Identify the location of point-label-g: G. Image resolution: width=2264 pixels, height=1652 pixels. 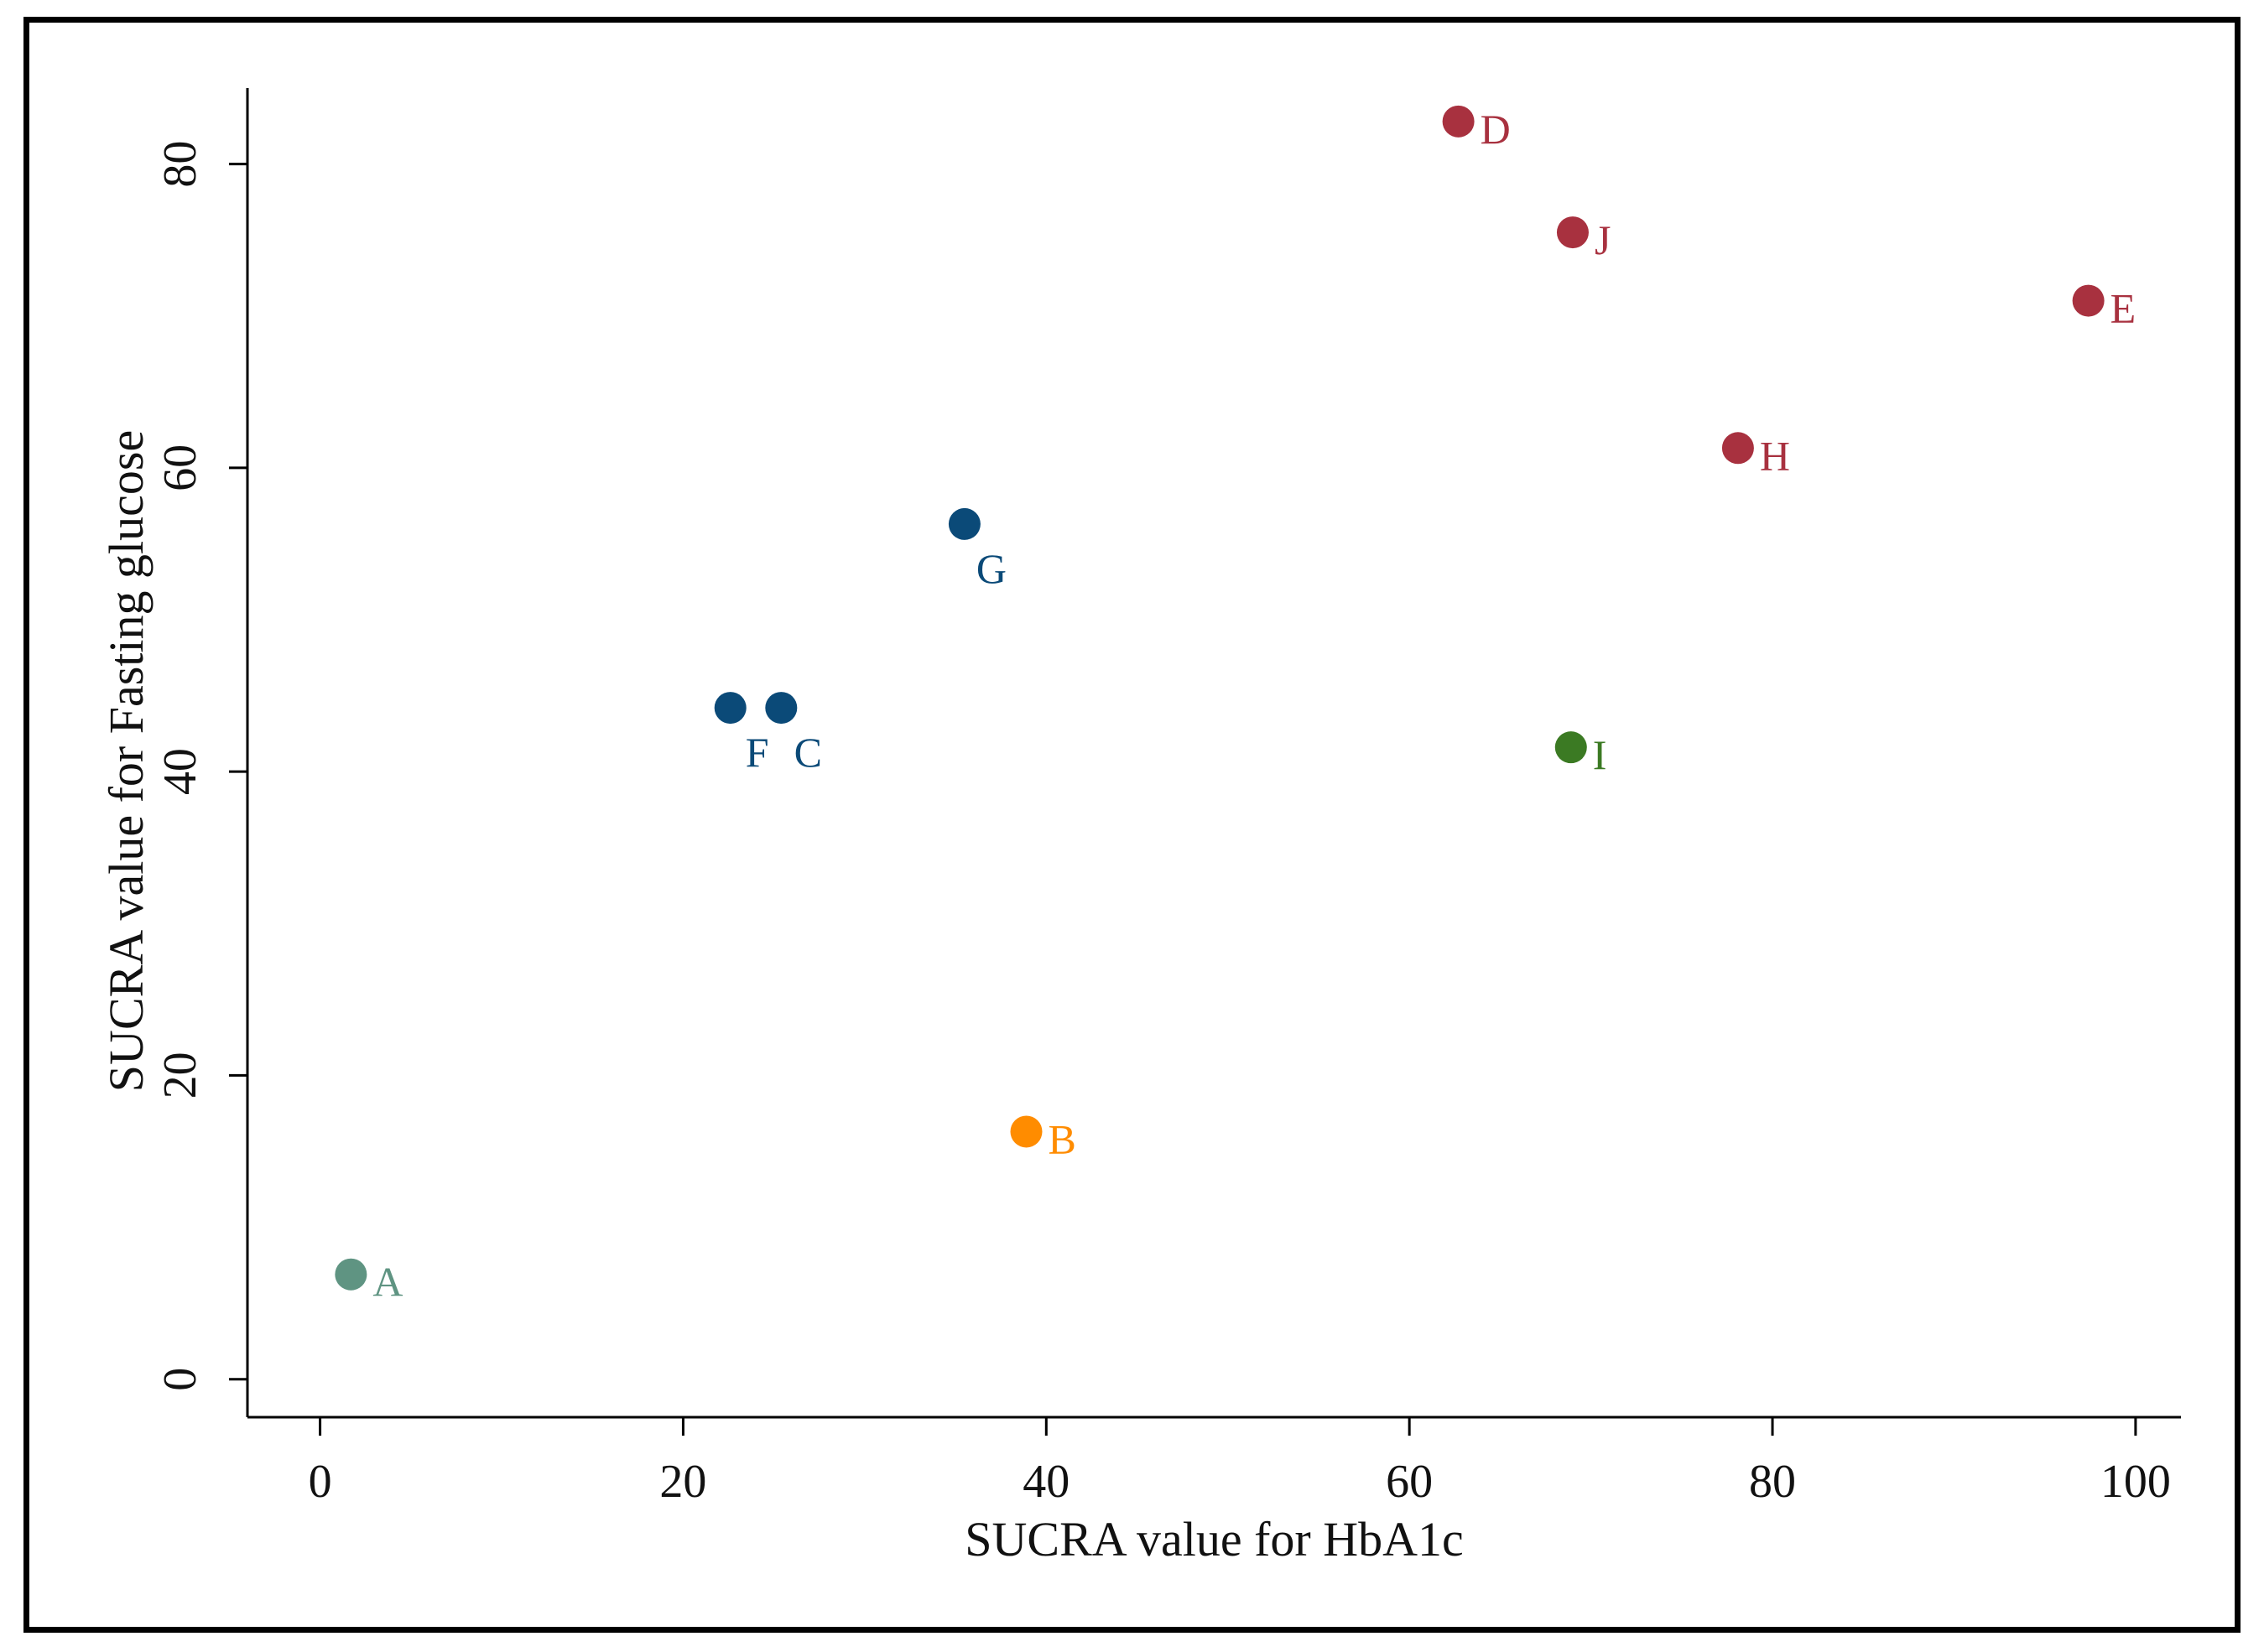
(991, 568).